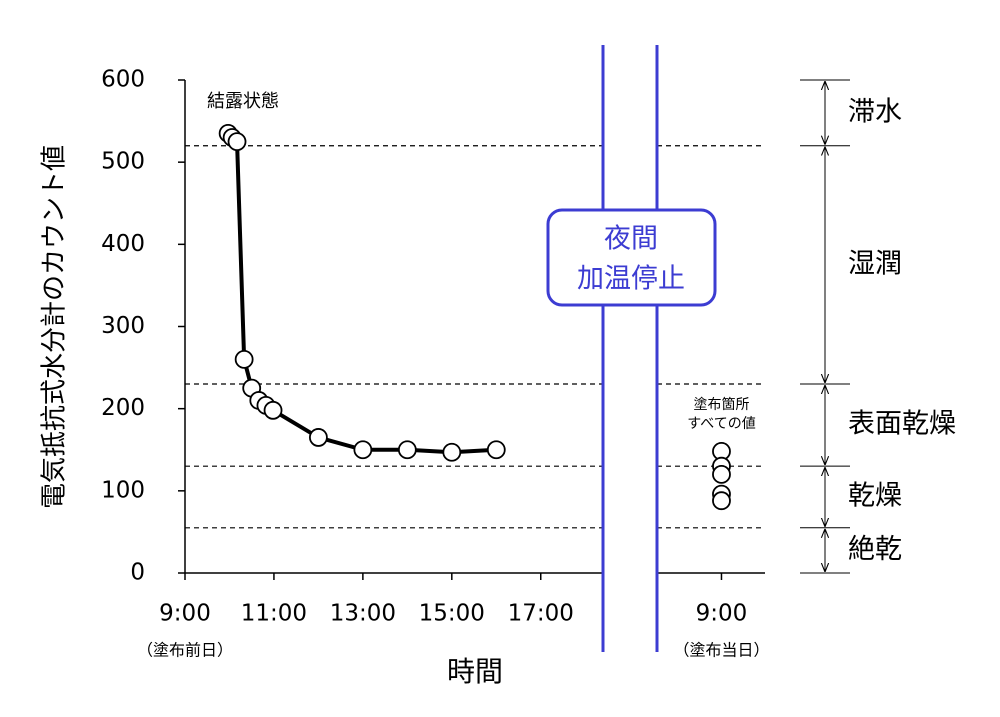  I want to click on y-tick-label: 600, so click(123, 80).